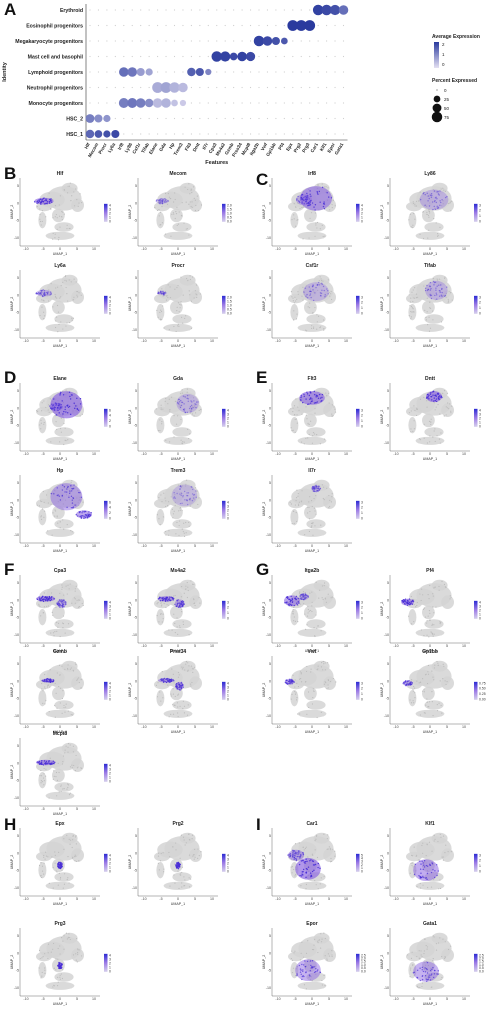  I want to click on gene-label: Dntt, so click(196, 147).